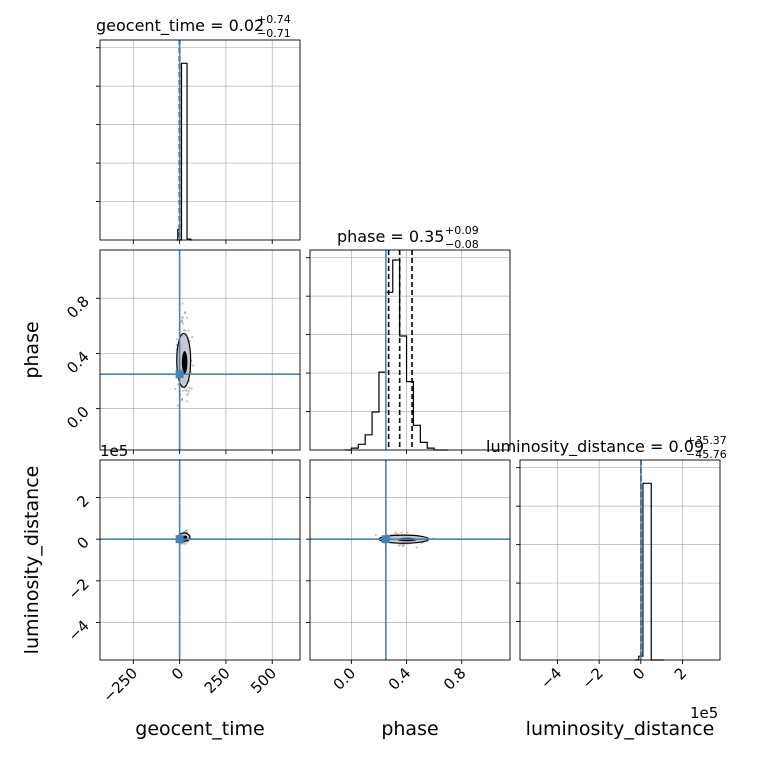  Describe the element at coordinates (410, 560) in the screenshot. I see `phase-vs-luminosity-distance-frame` at that location.